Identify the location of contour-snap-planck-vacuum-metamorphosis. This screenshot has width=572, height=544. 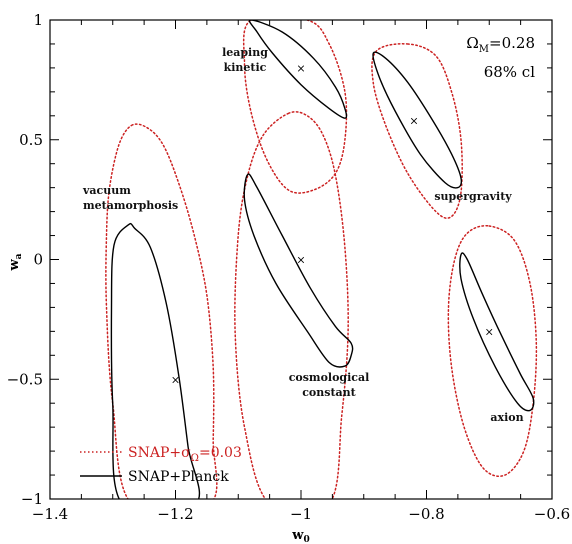
(155, 360).